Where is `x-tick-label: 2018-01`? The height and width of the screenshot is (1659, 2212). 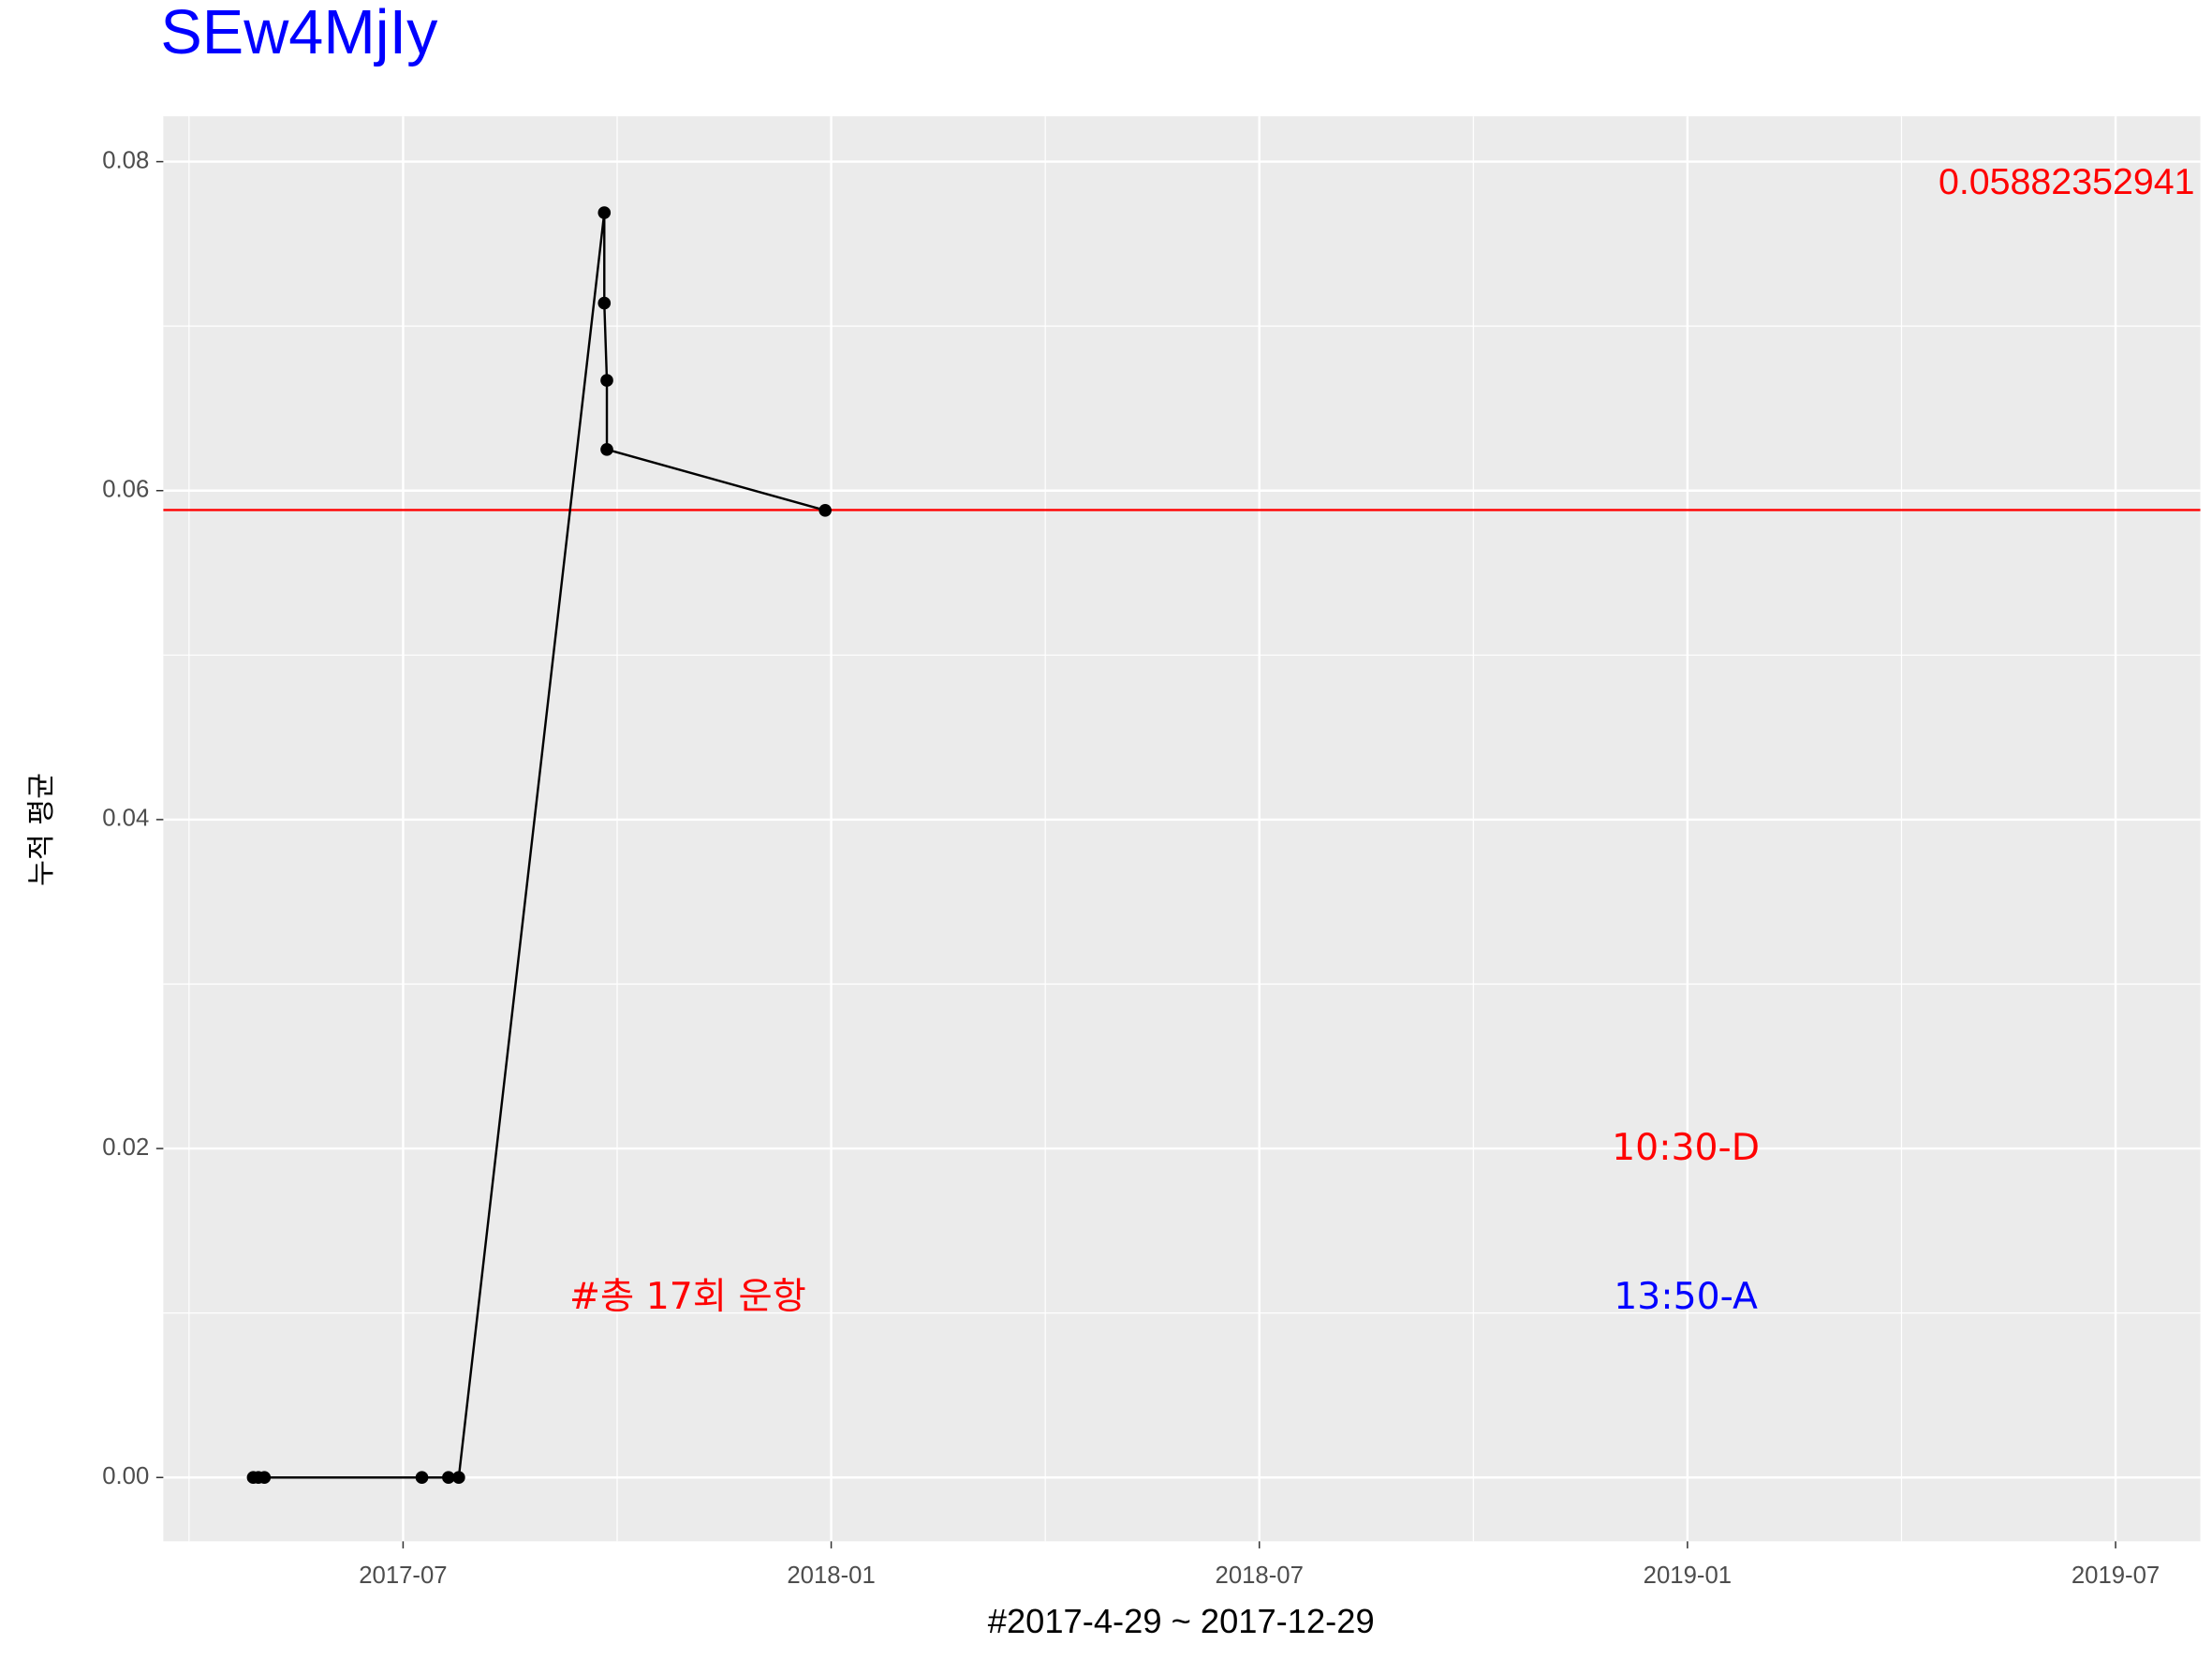 x-tick-label: 2018-01 is located at coordinates (831, 1576).